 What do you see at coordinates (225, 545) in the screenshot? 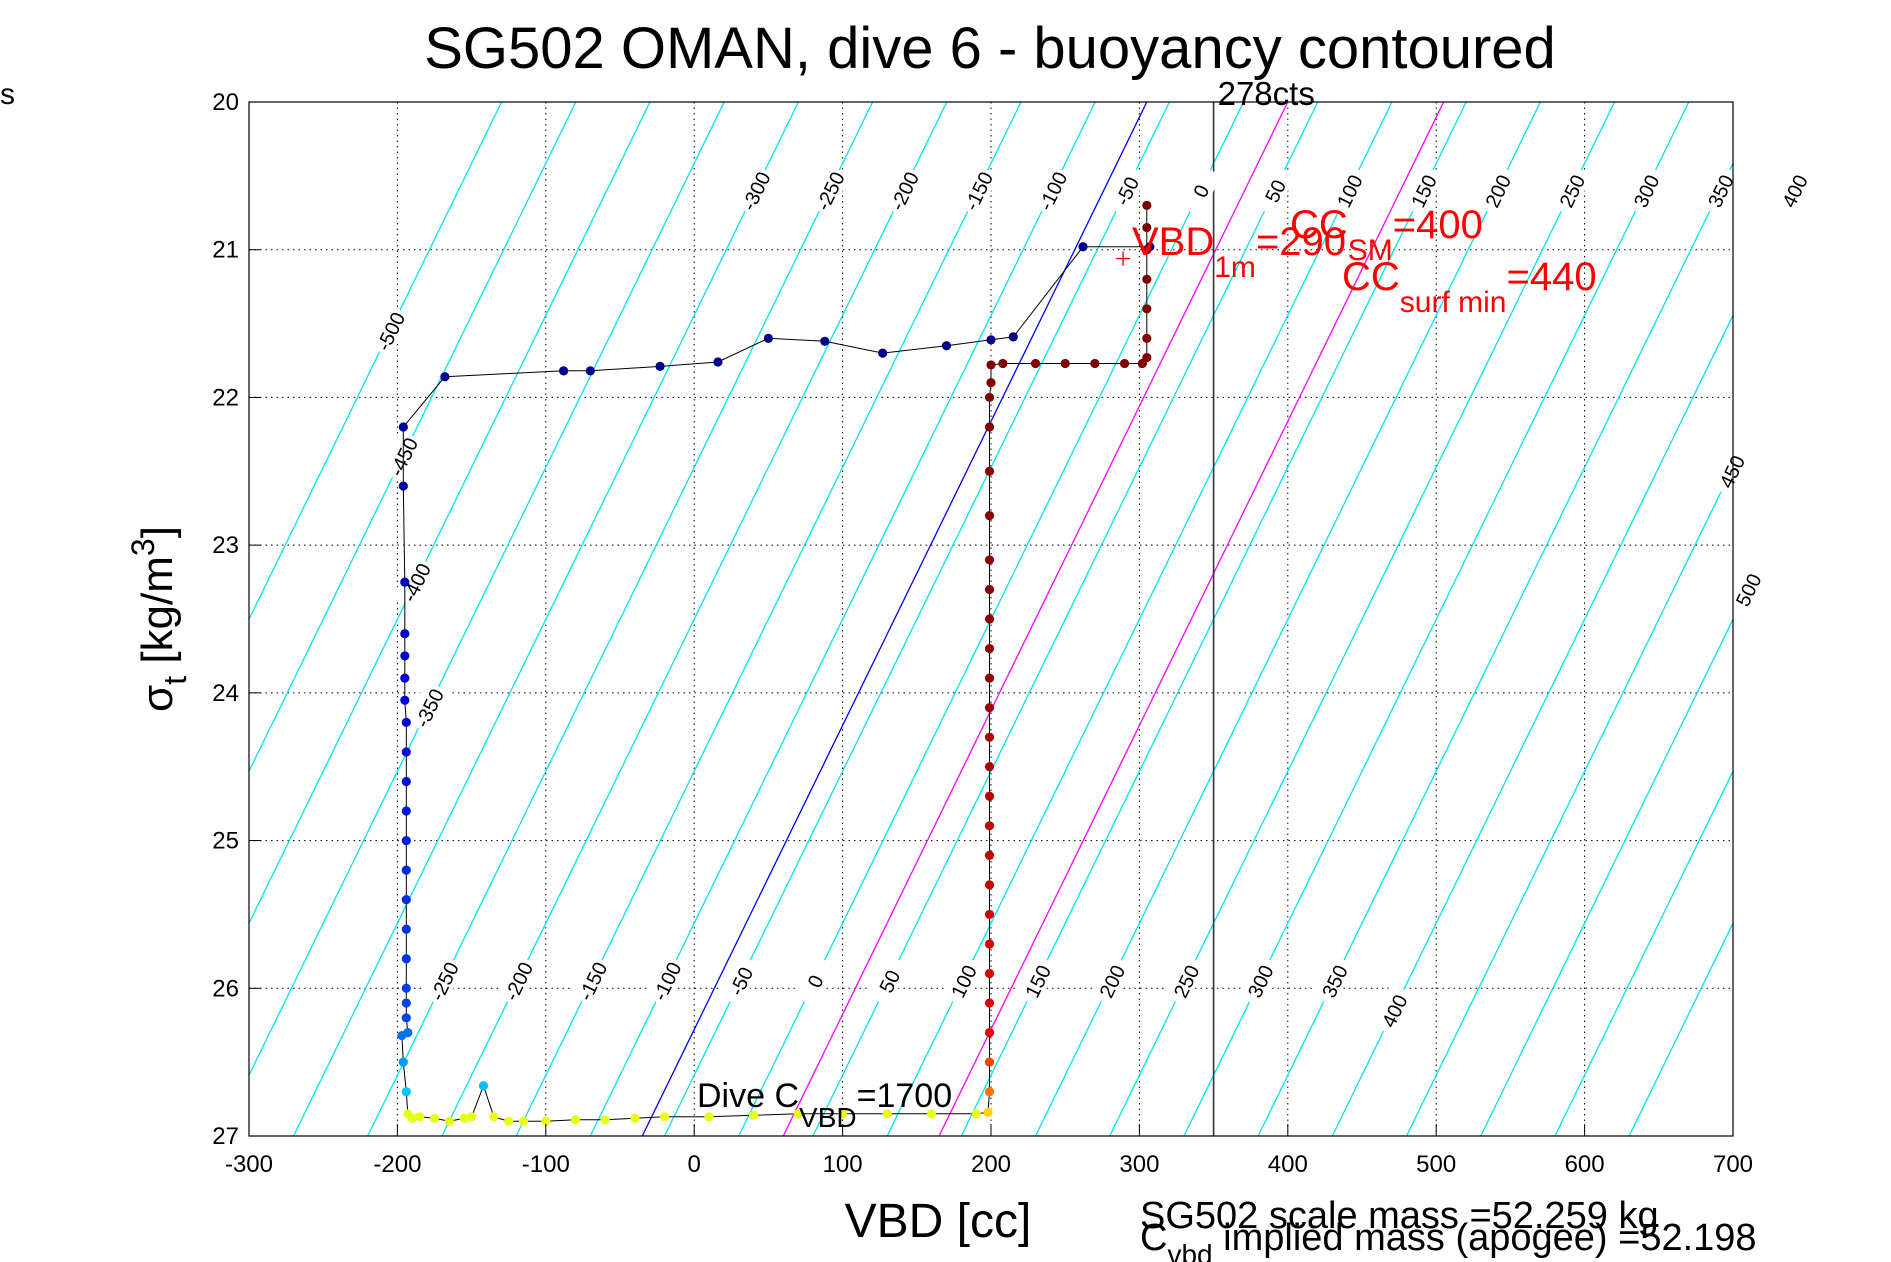
I see `y-tick-label: 23` at bounding box center [225, 545].